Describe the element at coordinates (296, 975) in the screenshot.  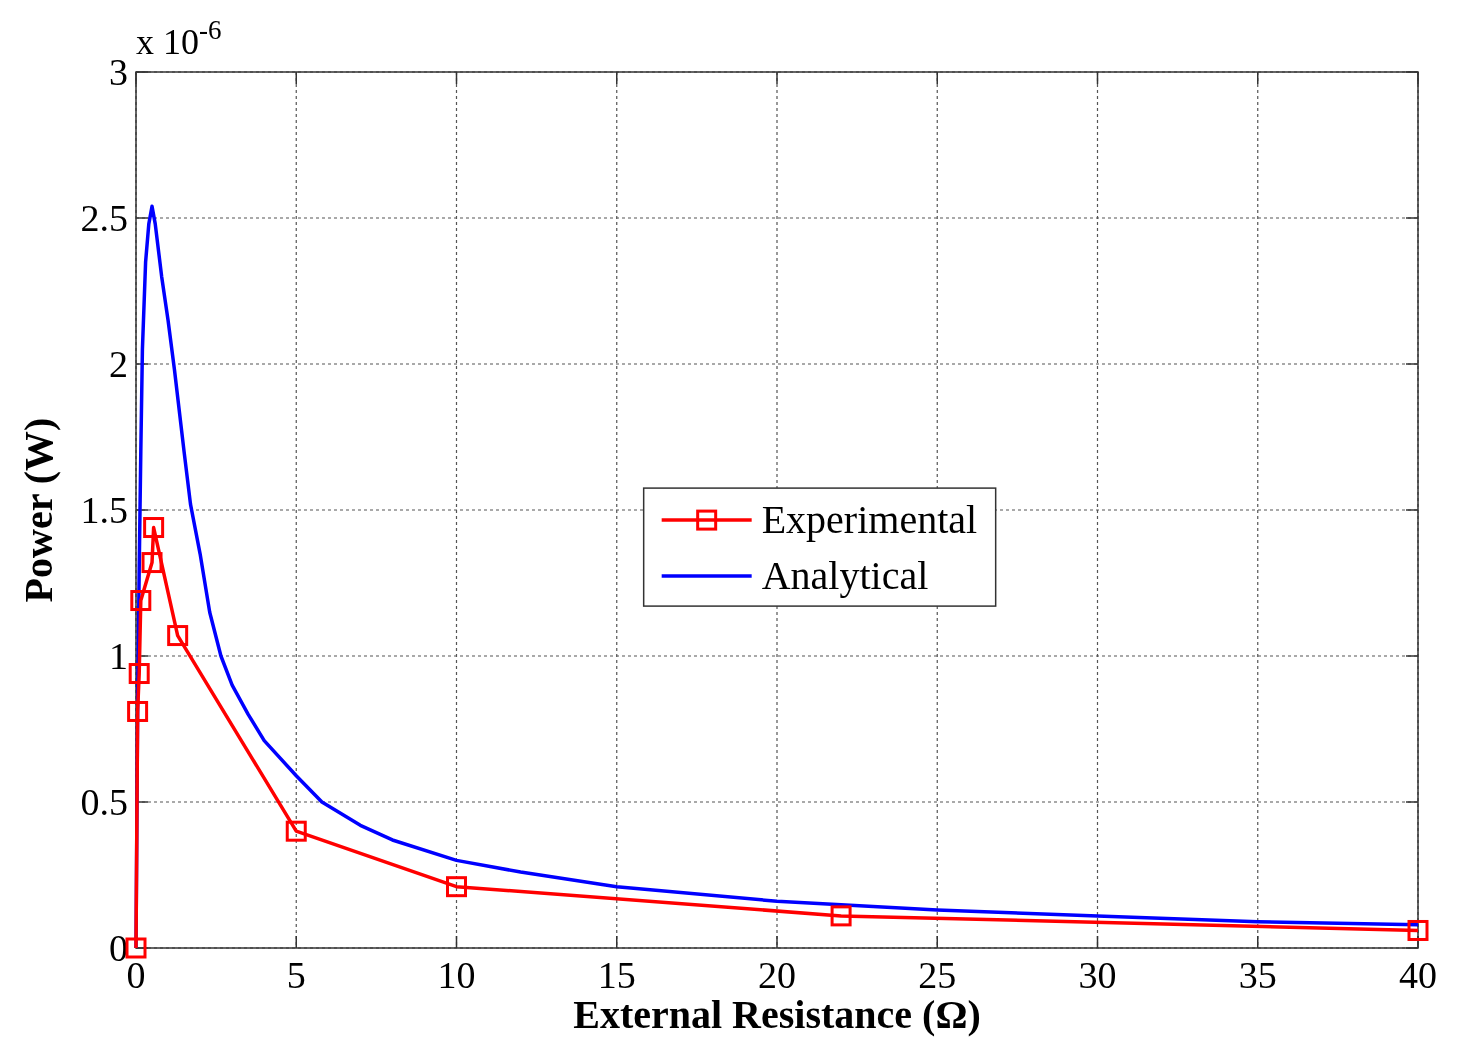
I see `x-tick-label: 5` at that location.